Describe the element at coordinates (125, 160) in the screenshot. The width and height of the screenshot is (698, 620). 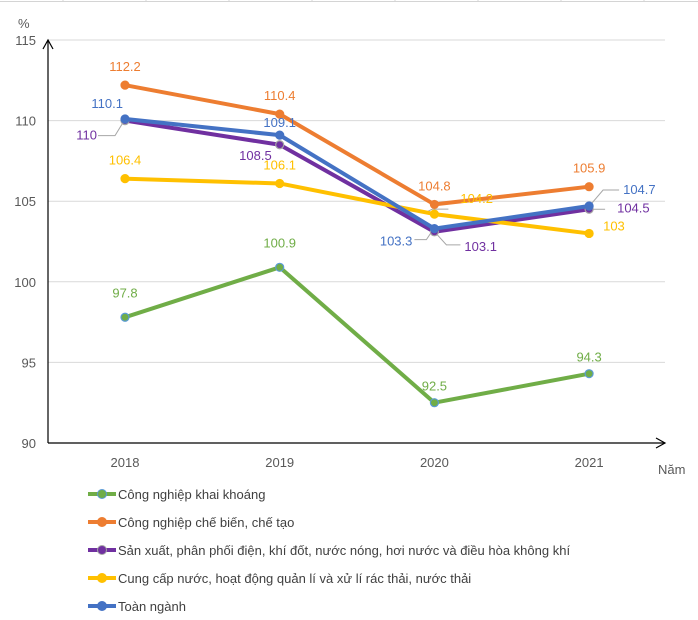
I see `data-label: 106.4` at that location.